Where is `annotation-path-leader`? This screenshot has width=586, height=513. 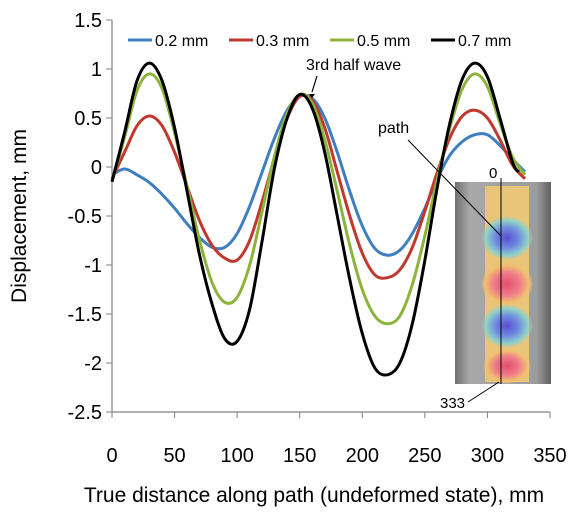 annotation-path-leader is located at coordinates (454, 188).